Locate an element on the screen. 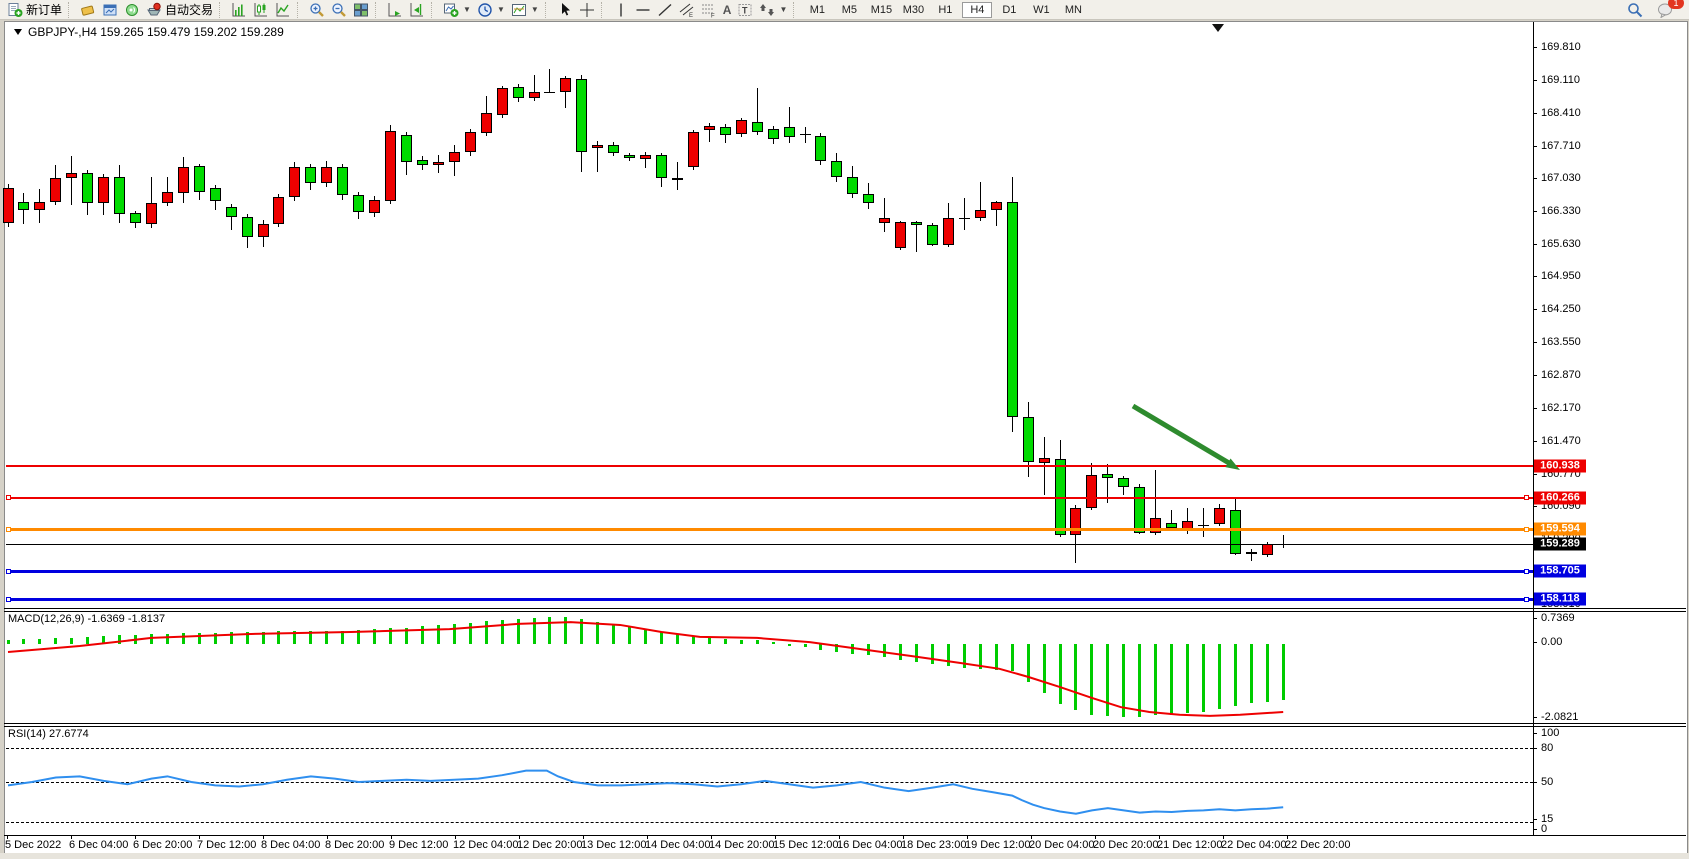 This screenshot has width=1689, height=859. line-chart-button is located at coordinates (283, 10).